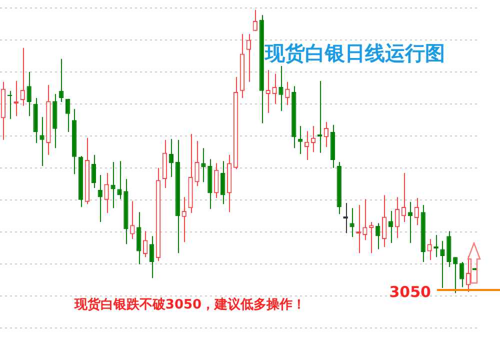  What do you see at coordinates (410, 291) in the screenshot?
I see `annotation: 3050` at bounding box center [410, 291].